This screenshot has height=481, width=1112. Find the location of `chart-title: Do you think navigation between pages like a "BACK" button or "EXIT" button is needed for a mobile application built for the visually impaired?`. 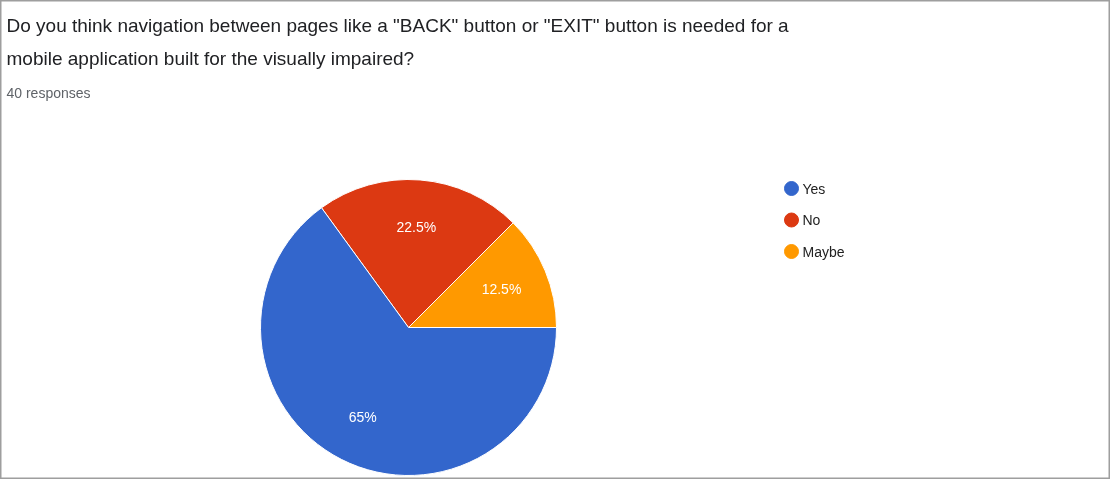

chart-title: Do you think navigation between pages like a "BACK" button or "EXIT" button is needed for a mobile application built for the visually impaired? is located at coordinates (398, 41).